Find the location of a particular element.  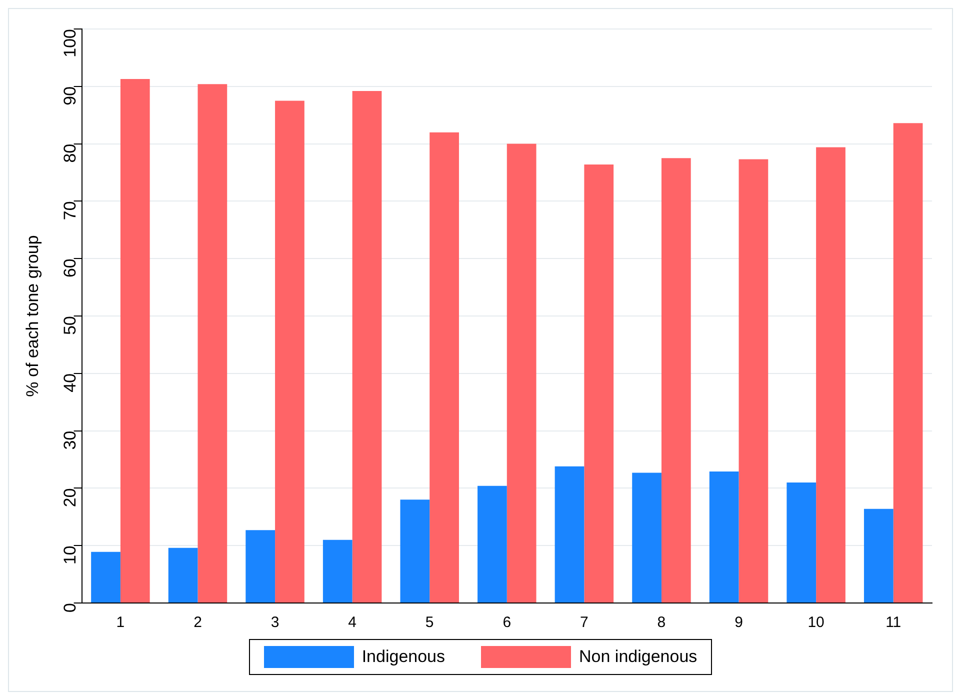

text: Non indigenous is located at coordinates (638, 657).